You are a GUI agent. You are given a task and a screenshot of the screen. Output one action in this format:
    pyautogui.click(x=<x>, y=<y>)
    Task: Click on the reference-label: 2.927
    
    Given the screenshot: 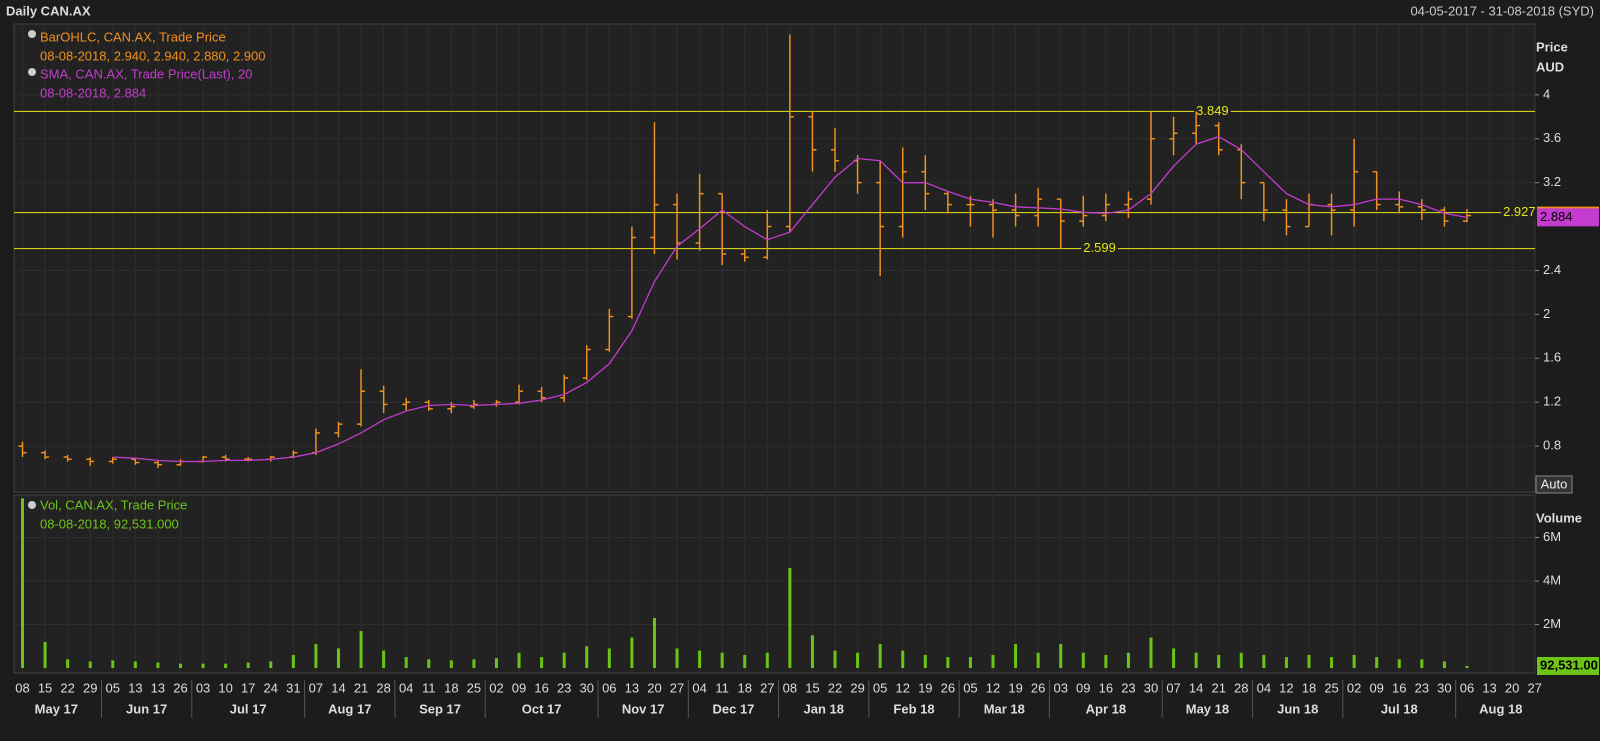 What is the action you would take?
    pyautogui.click(x=1519, y=211)
    